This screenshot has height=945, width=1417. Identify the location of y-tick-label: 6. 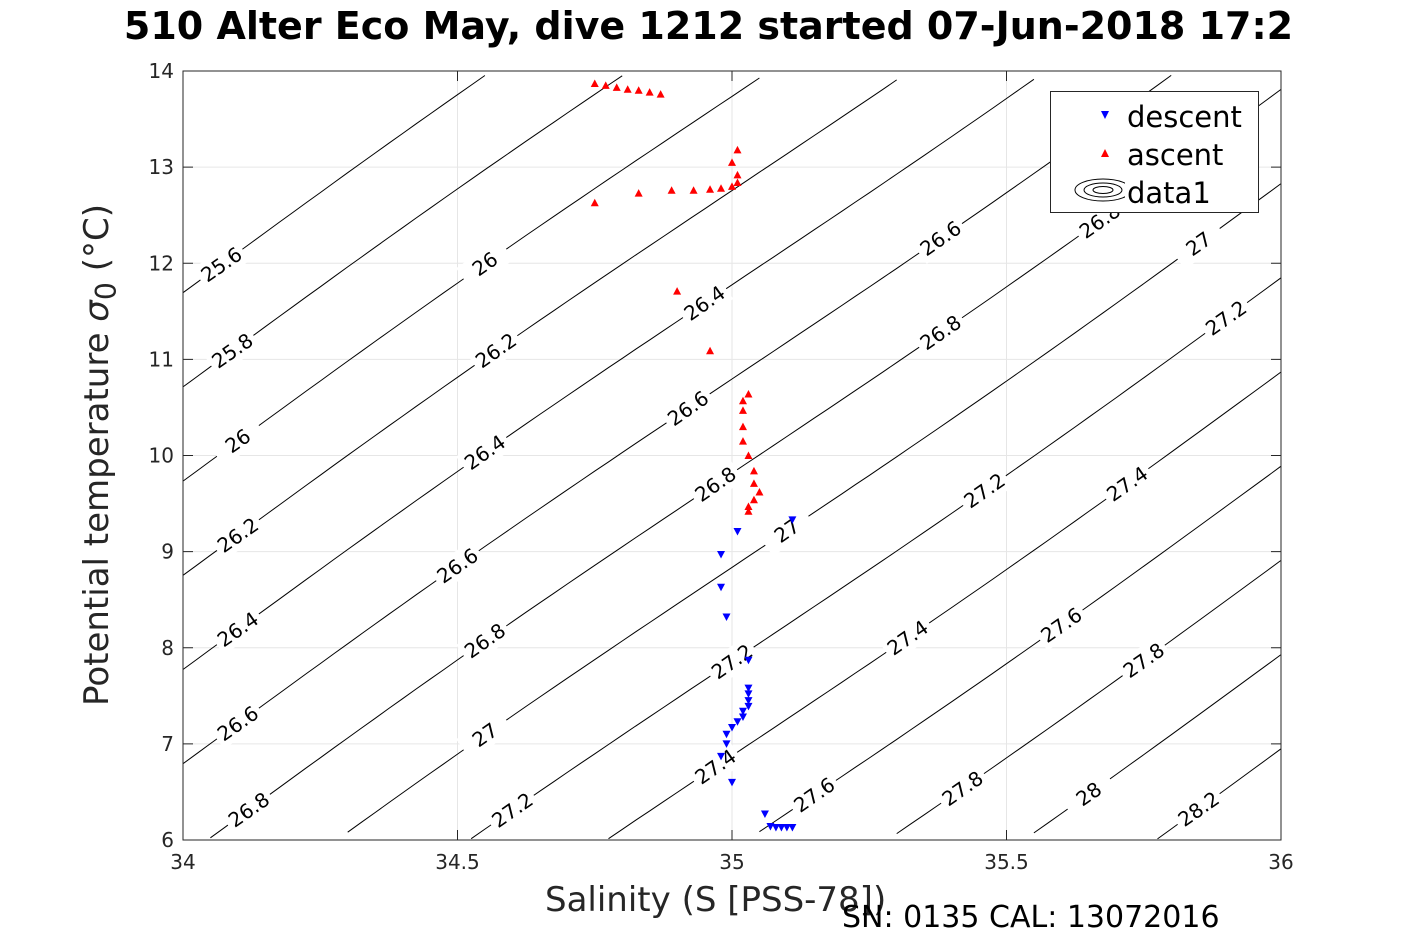
(167, 840).